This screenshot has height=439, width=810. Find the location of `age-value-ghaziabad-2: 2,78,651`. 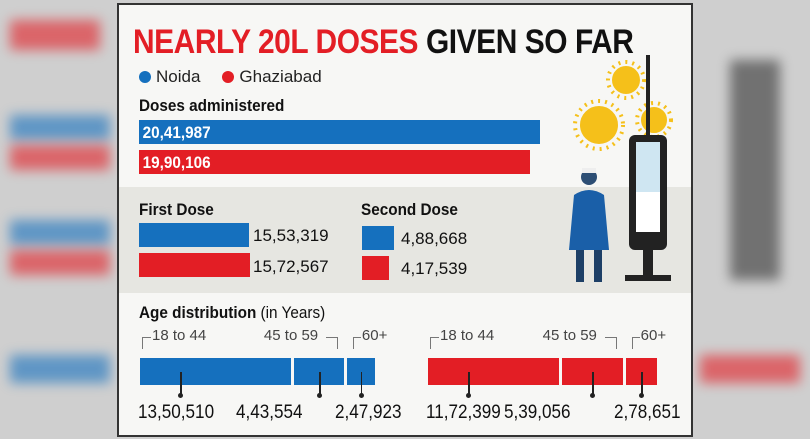

age-value-ghaziabad-2: 2,78,651 is located at coordinates (647, 412).